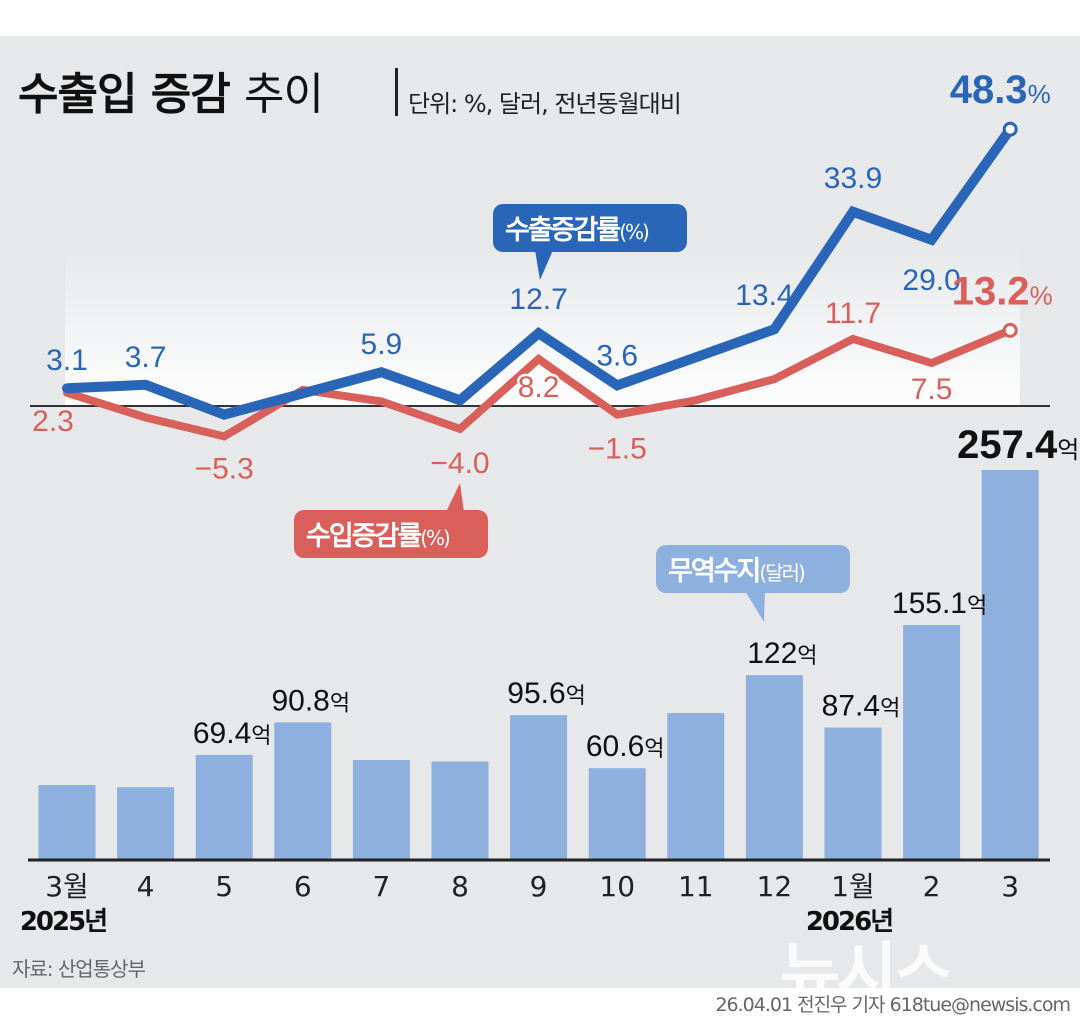  What do you see at coordinates (939, 603) in the screenshot?
I see `bar-label-11: 155.1억` at bounding box center [939, 603].